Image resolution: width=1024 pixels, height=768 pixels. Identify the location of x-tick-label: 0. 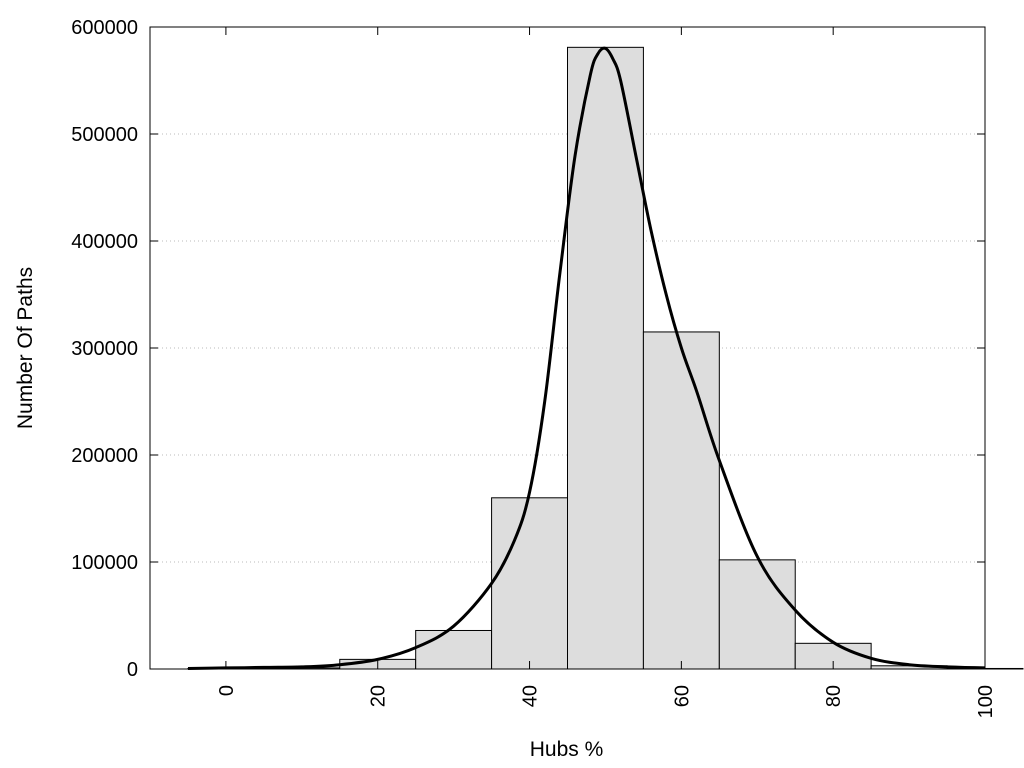
(227, 690).